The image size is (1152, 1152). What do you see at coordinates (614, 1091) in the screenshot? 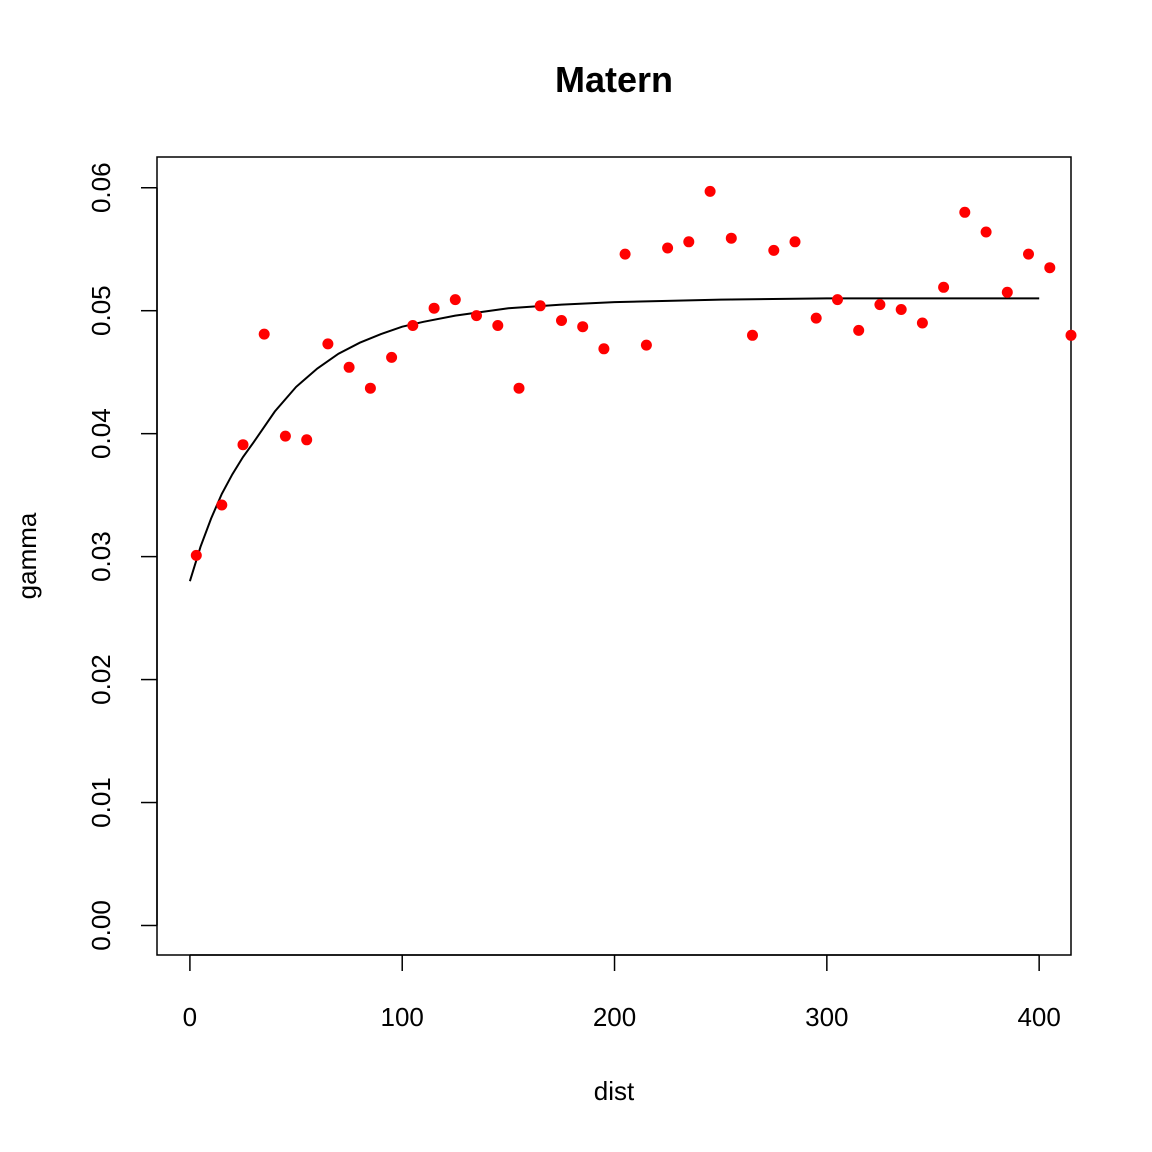
I see `x-axis-label: dist` at bounding box center [614, 1091].